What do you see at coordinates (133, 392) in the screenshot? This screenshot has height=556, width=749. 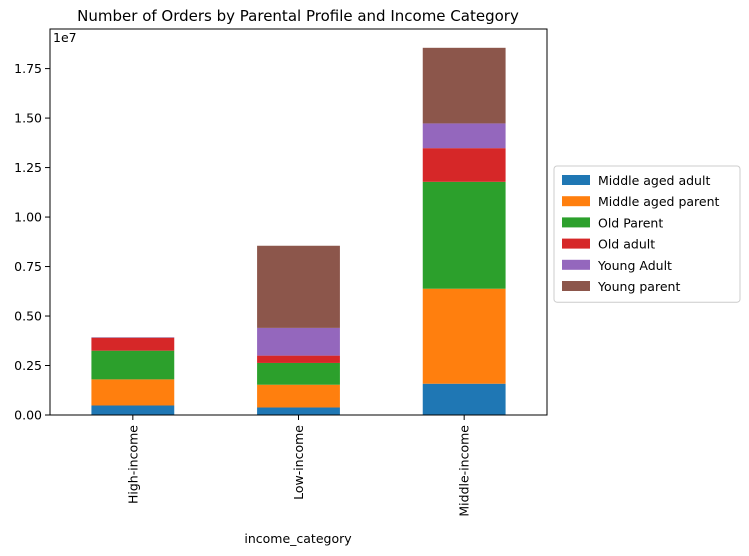 I see `bar-high-income-middle-aged-parent` at bounding box center [133, 392].